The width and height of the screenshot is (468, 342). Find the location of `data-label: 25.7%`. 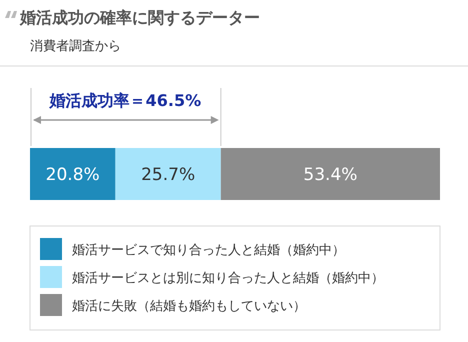

data-label: 25.7% is located at coordinates (168, 175).